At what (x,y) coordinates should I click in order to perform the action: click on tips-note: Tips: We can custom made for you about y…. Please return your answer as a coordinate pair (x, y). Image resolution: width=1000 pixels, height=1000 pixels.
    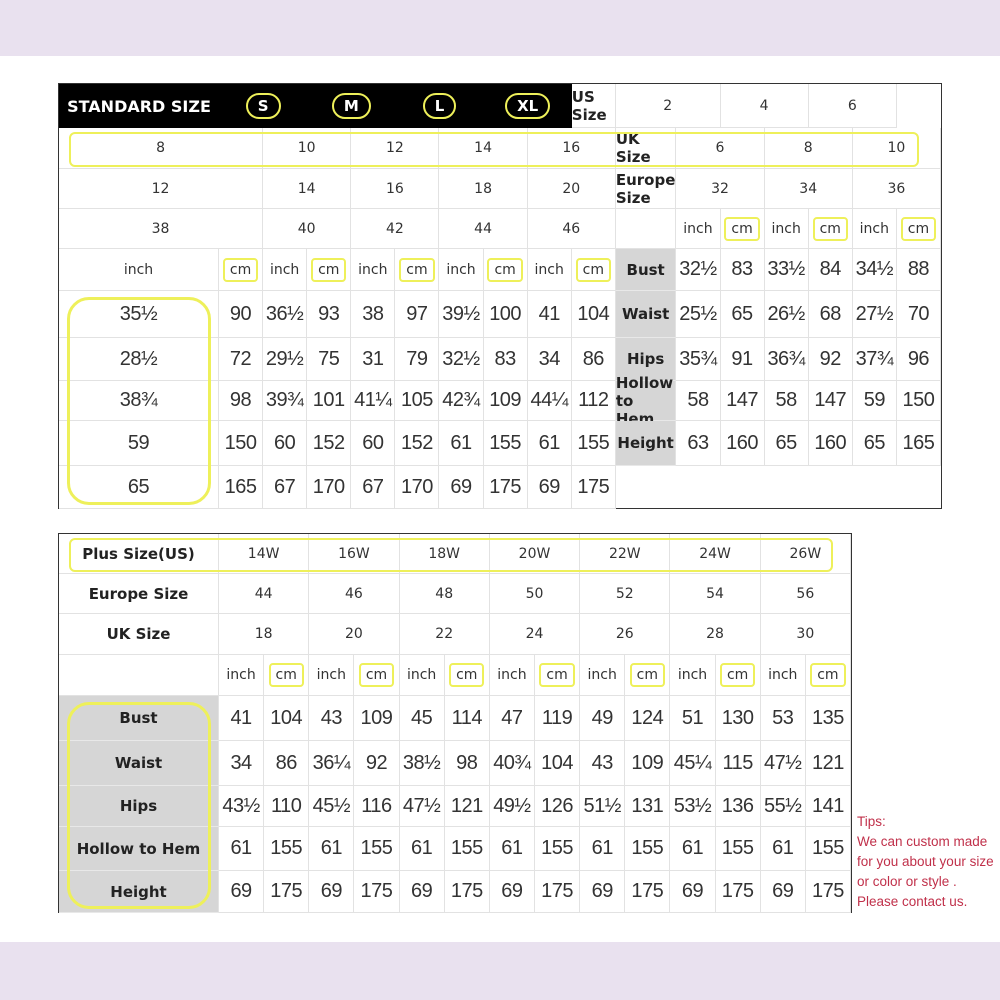
    Looking at the image, I should click on (925, 862).